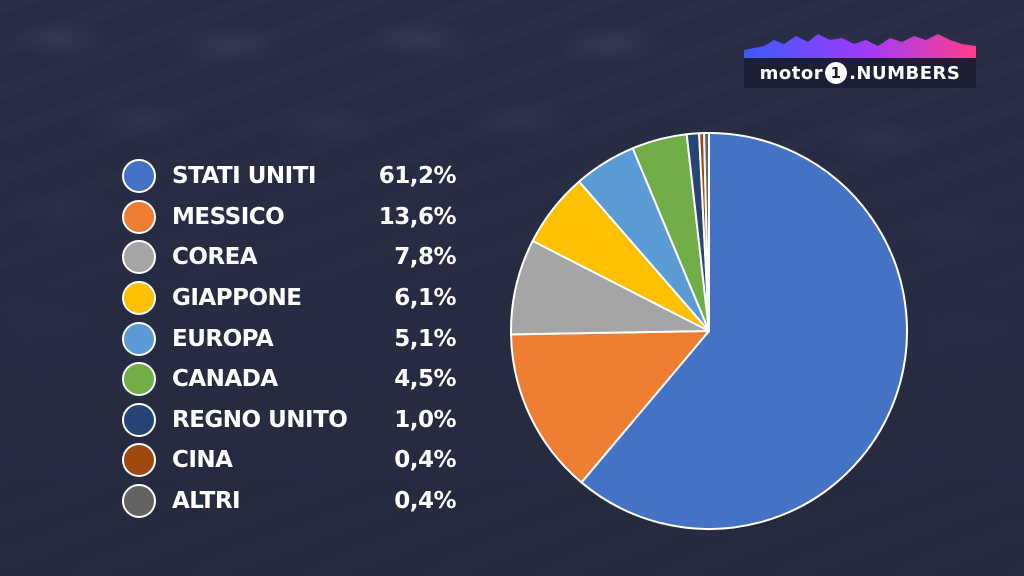 This screenshot has height=576, width=1024. Describe the element at coordinates (905, 73) in the screenshot. I see `logo-text-numbers: .NUMBERS` at that location.